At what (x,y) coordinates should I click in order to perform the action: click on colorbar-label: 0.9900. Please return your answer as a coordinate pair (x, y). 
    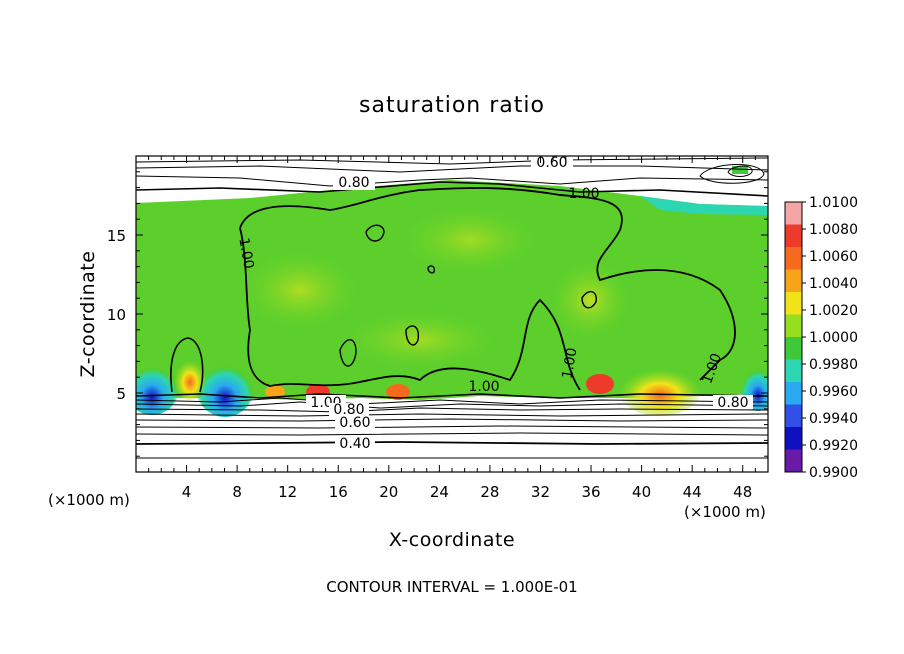
    Looking at the image, I should click on (833, 473).